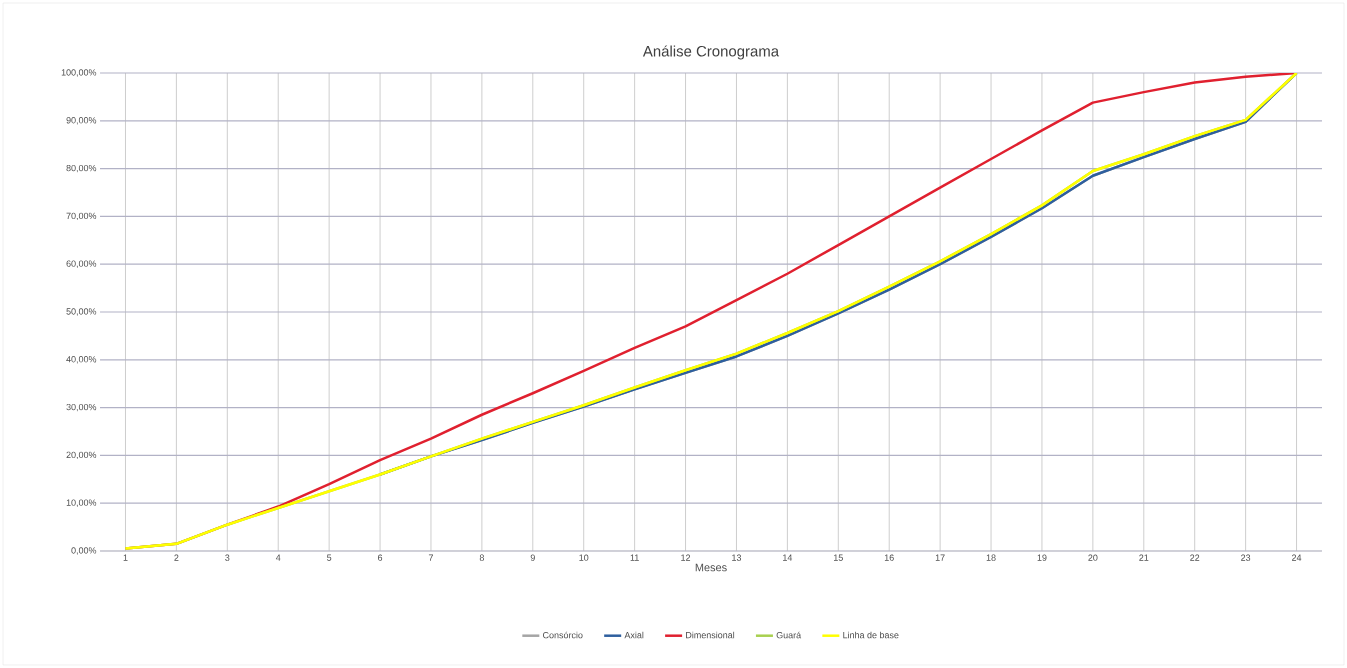 The image size is (1347, 668). I want to click on x-tick-label: 12, so click(686, 557).